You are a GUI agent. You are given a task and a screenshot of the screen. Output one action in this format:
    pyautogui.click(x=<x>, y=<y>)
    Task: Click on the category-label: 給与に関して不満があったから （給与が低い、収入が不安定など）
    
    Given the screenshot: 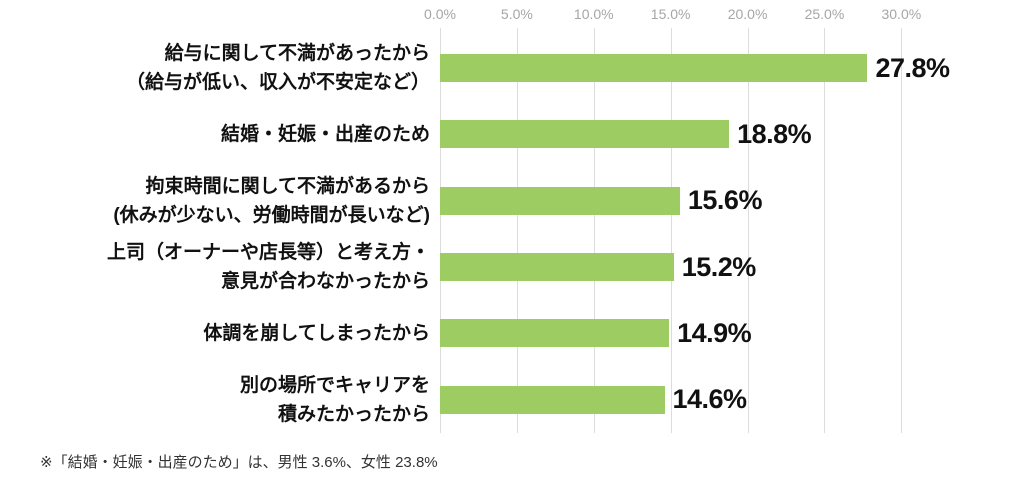 What is the action you would take?
    pyautogui.click(x=277, y=68)
    